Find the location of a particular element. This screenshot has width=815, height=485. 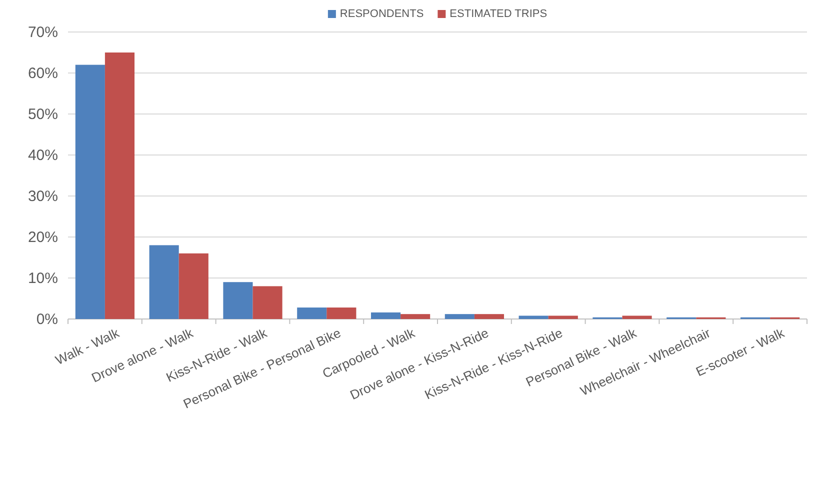

legend-label: ESTIMATED TRIPS is located at coordinates (499, 14).